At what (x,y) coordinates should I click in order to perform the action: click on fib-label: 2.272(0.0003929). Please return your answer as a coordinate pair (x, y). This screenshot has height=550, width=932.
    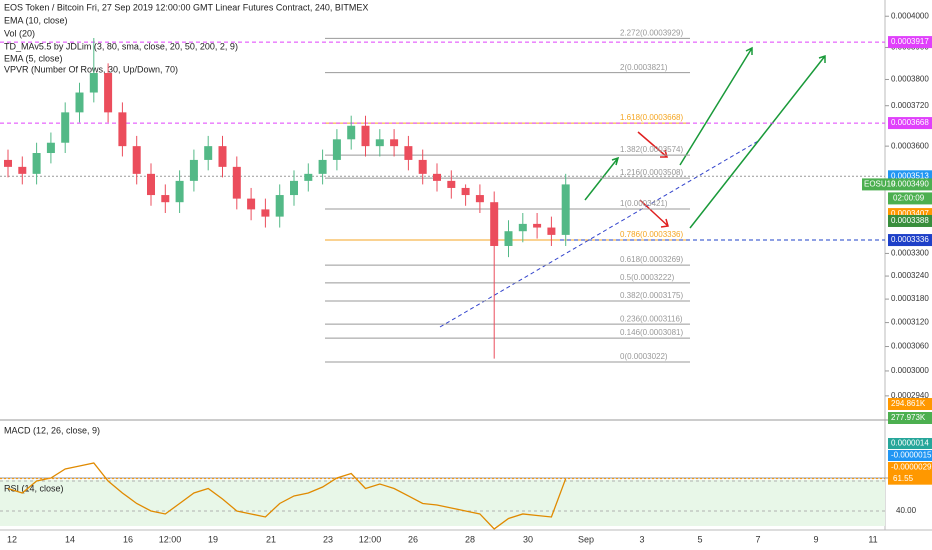
    Looking at the image, I should click on (652, 32).